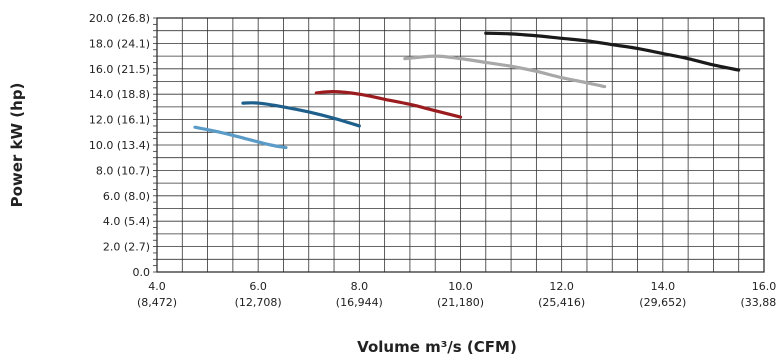 The height and width of the screenshot is (360, 777). I want to click on y-axis-title: Power kW (hp), so click(17, 145).